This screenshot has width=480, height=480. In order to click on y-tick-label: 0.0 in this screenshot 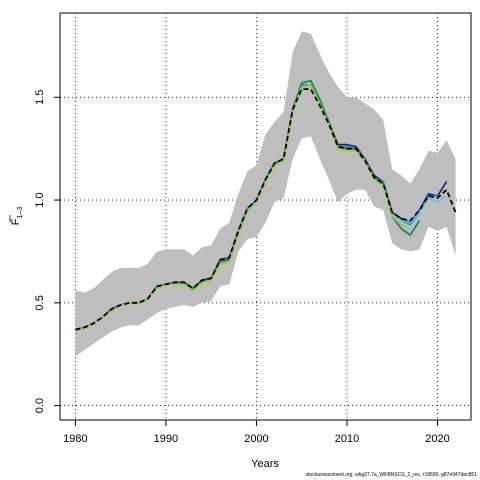, I will do `click(40, 405)`.